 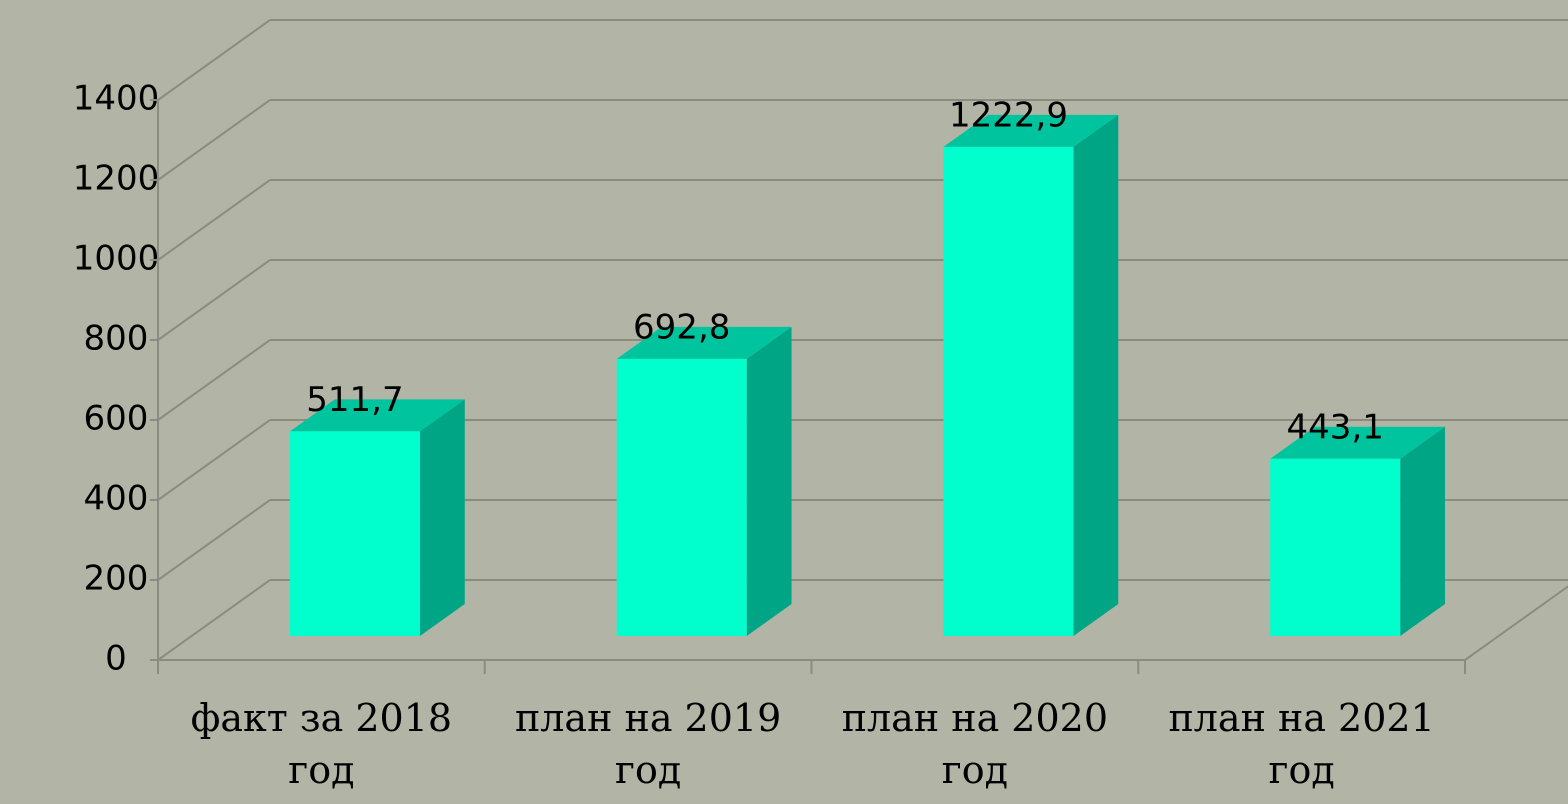 I want to click on y-tick-label: 1200, so click(x=116, y=179).